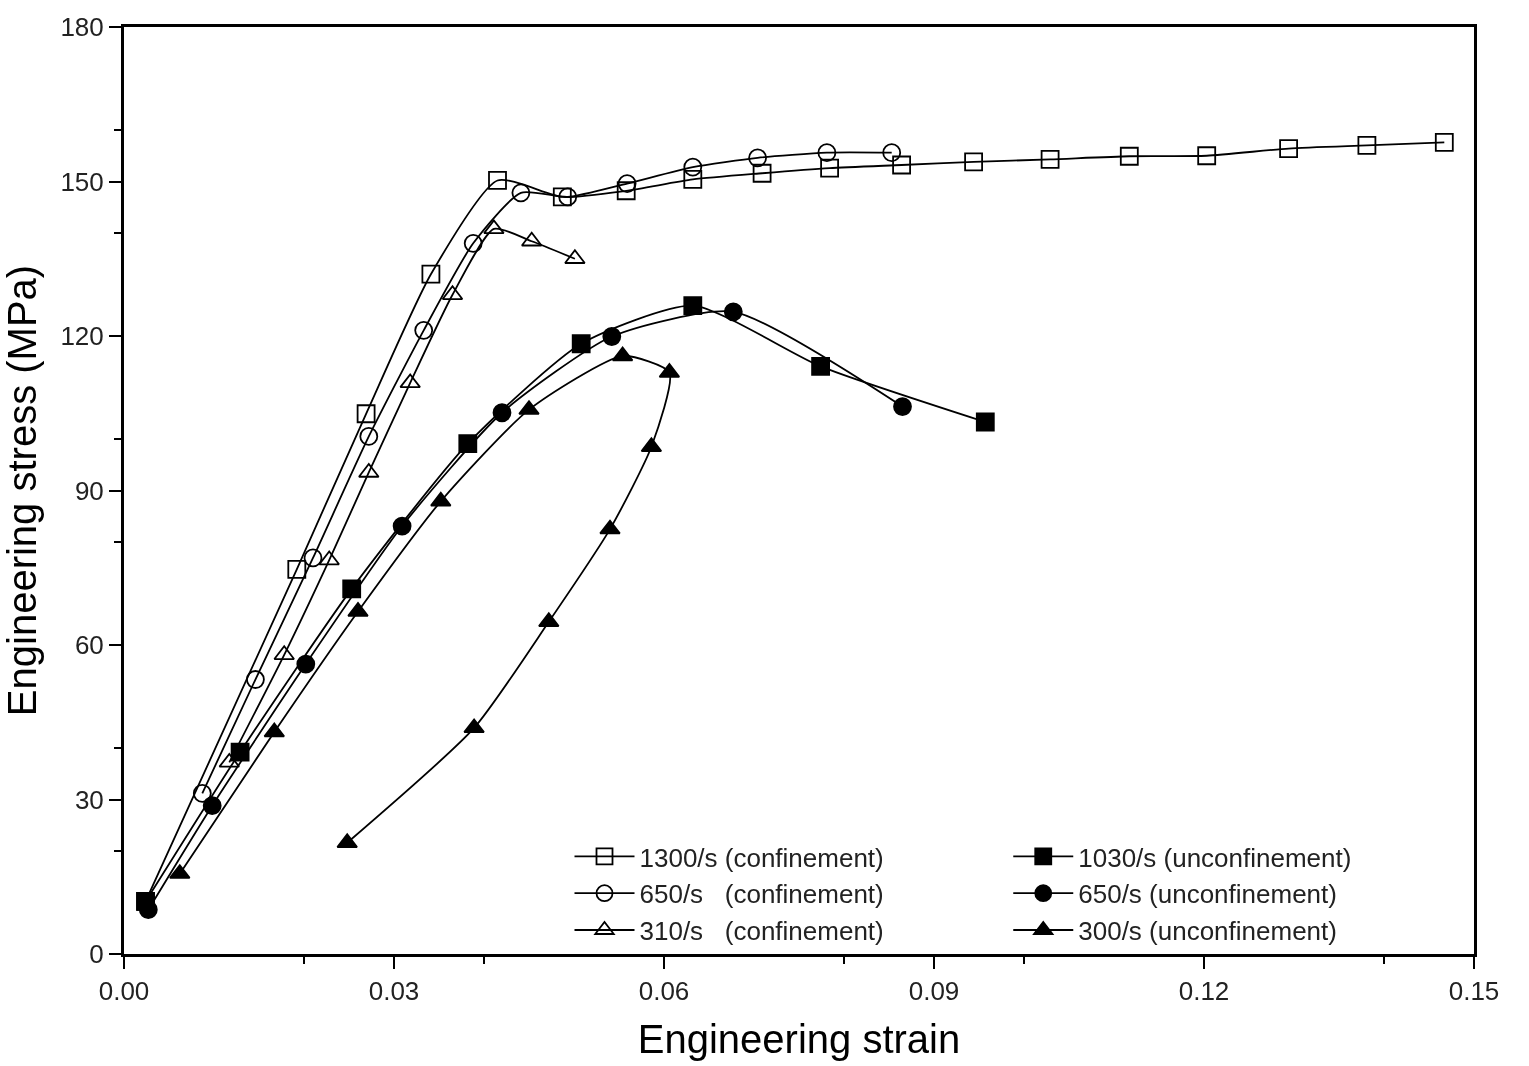 The width and height of the screenshot is (1529, 1066). What do you see at coordinates (664, 991) in the screenshot?
I see `x-tick-label: 0.06` at bounding box center [664, 991].